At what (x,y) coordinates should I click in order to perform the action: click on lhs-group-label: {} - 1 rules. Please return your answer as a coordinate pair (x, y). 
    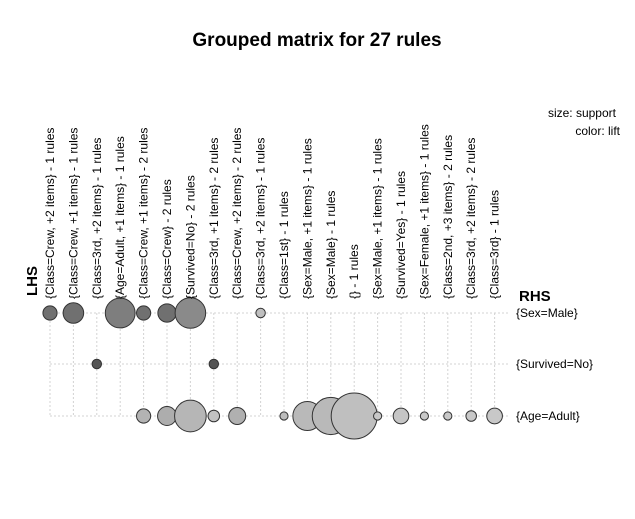
    Looking at the image, I should click on (354, 271).